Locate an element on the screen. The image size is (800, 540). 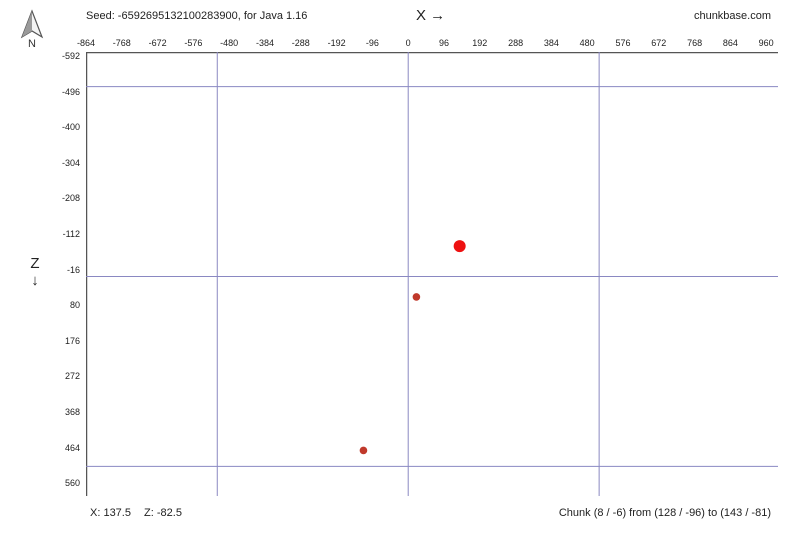
x-tick-label: -768 is located at coordinates (121, 43).